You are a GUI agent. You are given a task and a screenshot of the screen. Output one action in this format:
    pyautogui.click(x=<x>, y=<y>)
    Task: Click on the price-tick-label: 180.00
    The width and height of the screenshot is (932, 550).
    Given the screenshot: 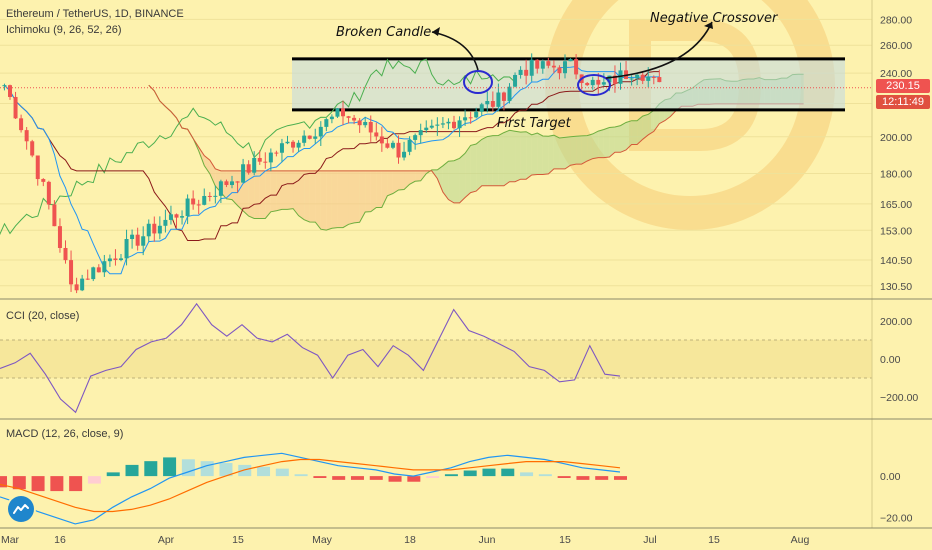 What is the action you would take?
    pyautogui.click(x=896, y=175)
    